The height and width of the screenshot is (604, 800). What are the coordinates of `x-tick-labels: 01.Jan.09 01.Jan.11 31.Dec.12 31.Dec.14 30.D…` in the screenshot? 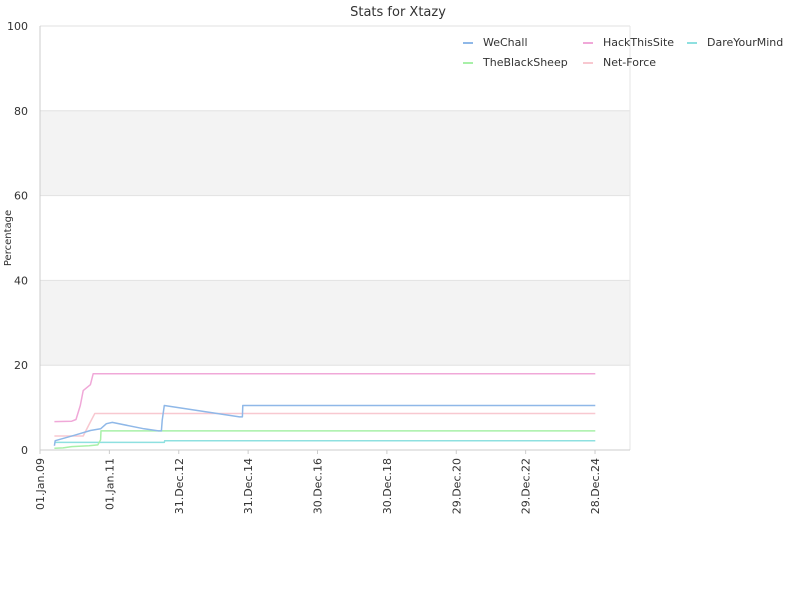 It's located at (318, 482).